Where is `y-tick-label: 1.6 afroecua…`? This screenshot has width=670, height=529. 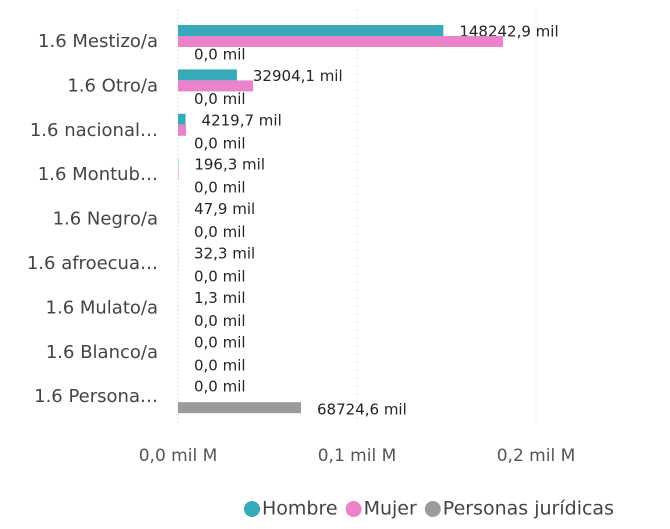
y-tick-label: 1.6 afroecua… is located at coordinates (92, 263).